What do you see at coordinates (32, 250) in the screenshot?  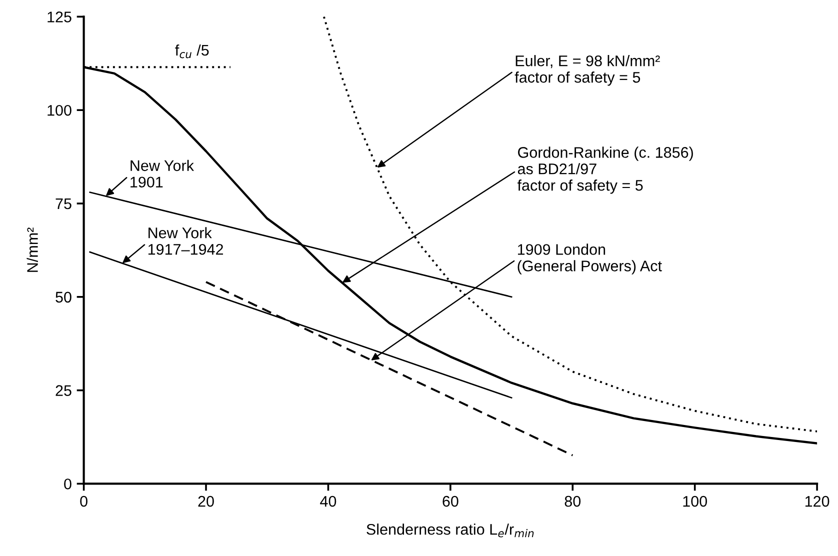 I see `y-axis-title: N/mm²` at bounding box center [32, 250].